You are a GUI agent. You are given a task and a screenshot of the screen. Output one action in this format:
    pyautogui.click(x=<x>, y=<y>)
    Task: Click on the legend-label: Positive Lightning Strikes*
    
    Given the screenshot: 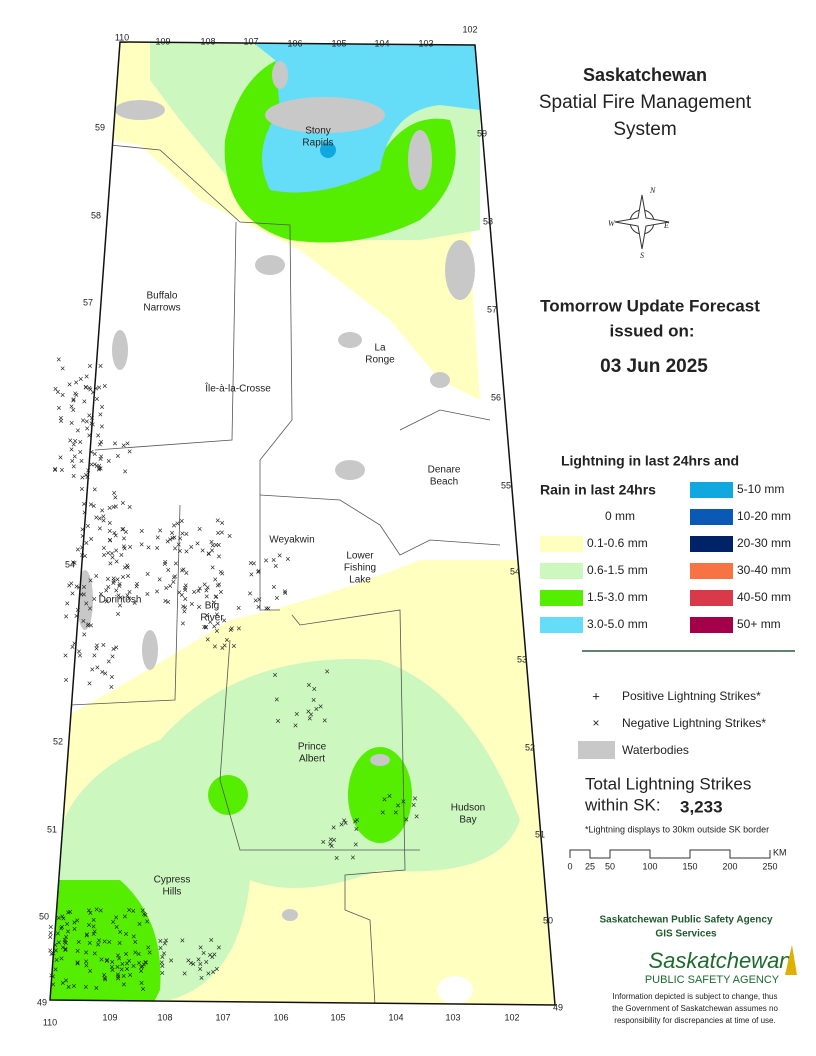 What is the action you would take?
    pyautogui.click(x=691, y=696)
    